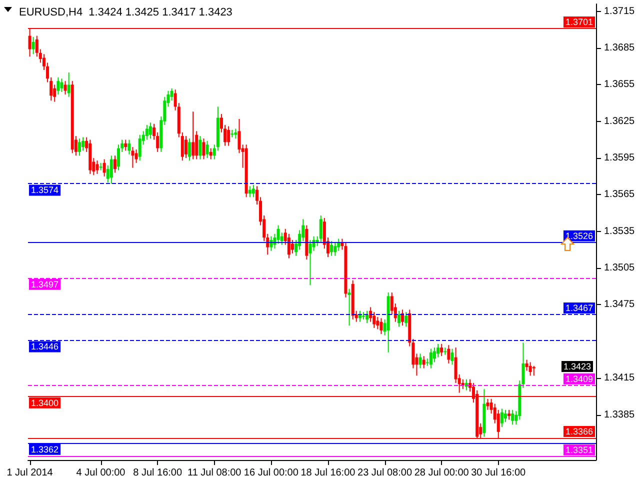 The image size is (640, 480). Describe the element at coordinates (157, 473) in the screenshot. I see `x-tick-label: 8 Jul 16:00` at that location.